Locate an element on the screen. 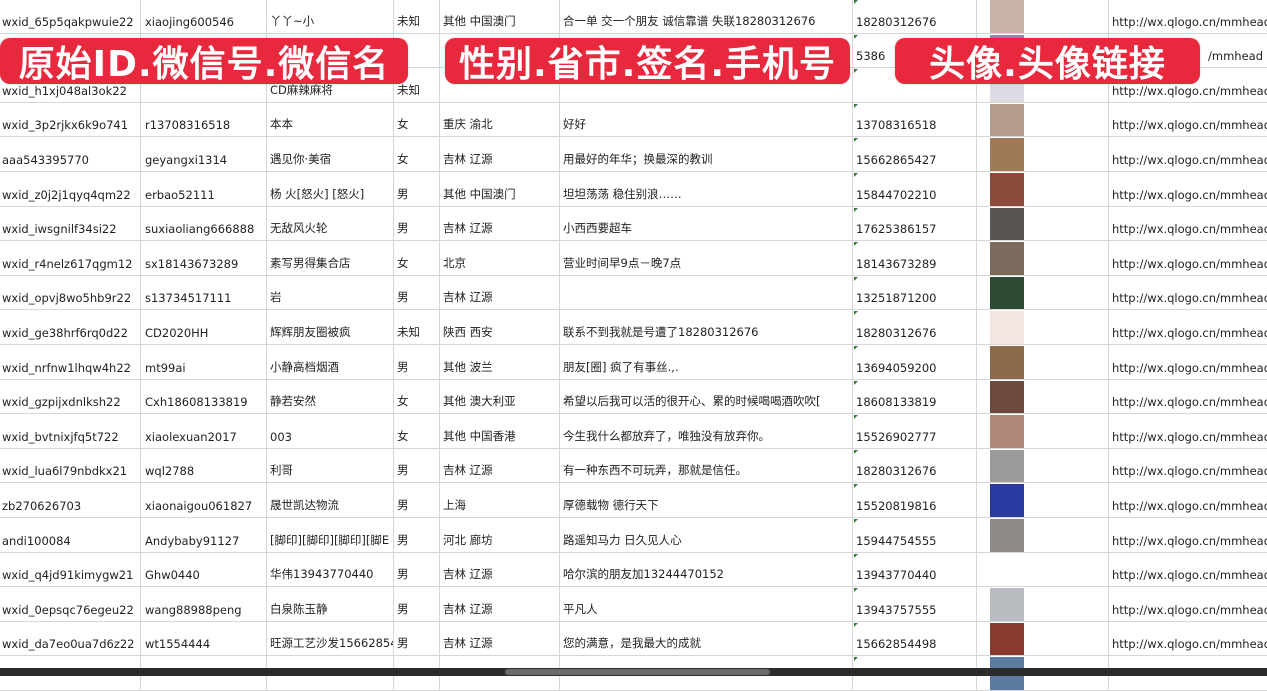 This screenshot has height=691, width=1267. cell-signature: 哈尔滨的朋友加13244470152 is located at coordinates (706, 569).